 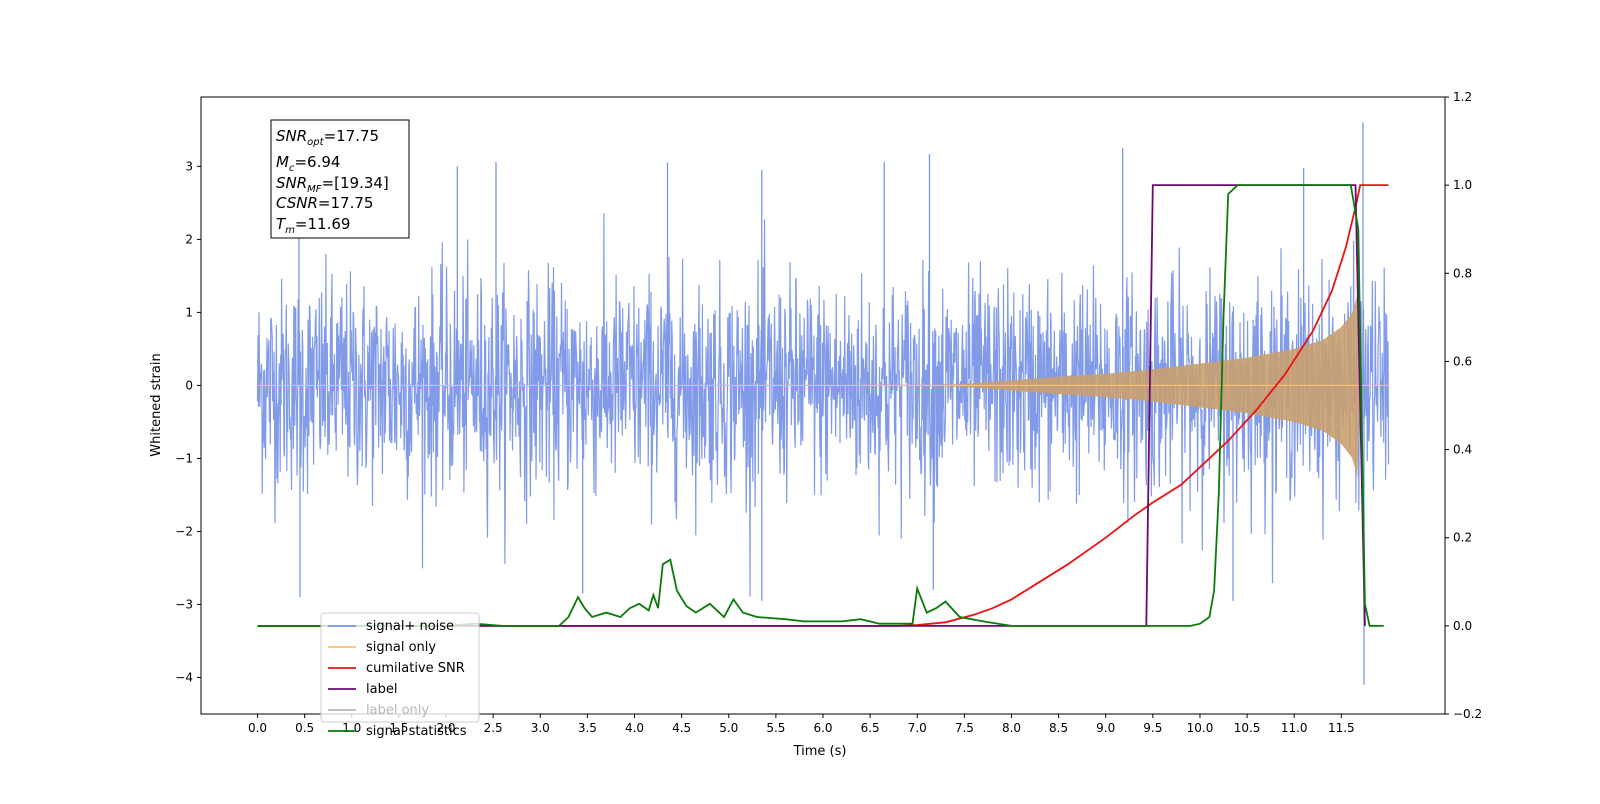 What do you see at coordinates (964, 728) in the screenshot?
I see `x-tick-label: 7.5` at bounding box center [964, 728].